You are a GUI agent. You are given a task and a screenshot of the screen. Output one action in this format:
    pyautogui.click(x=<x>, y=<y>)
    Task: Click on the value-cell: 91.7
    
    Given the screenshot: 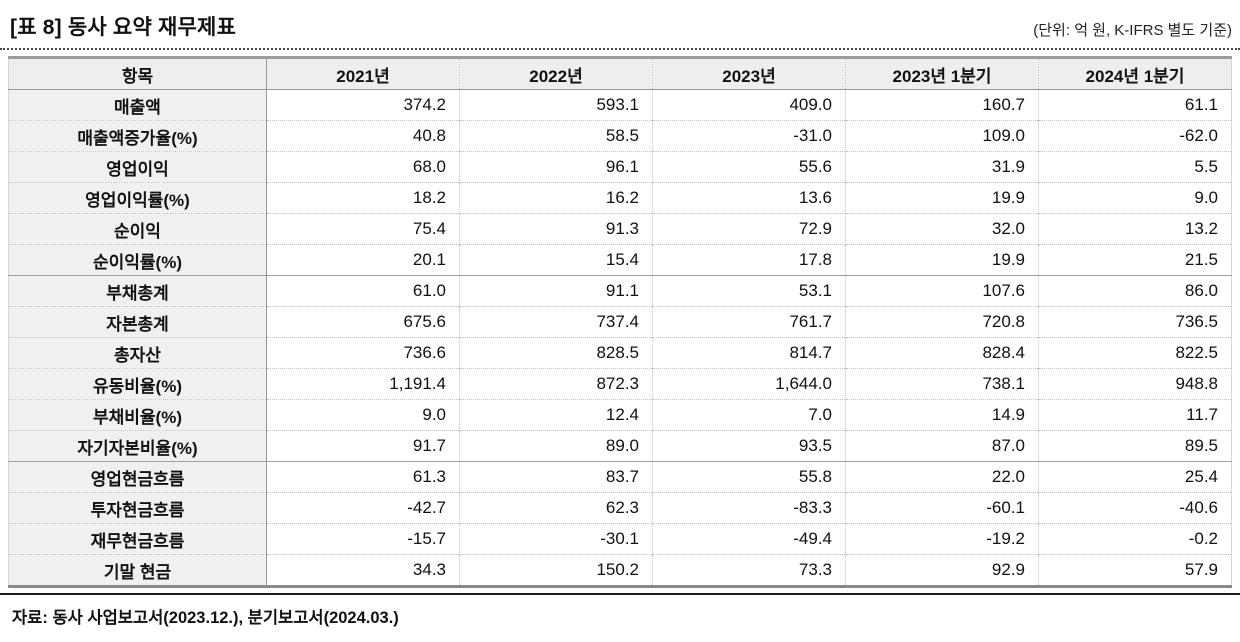 What is the action you would take?
    pyautogui.click(x=363, y=446)
    